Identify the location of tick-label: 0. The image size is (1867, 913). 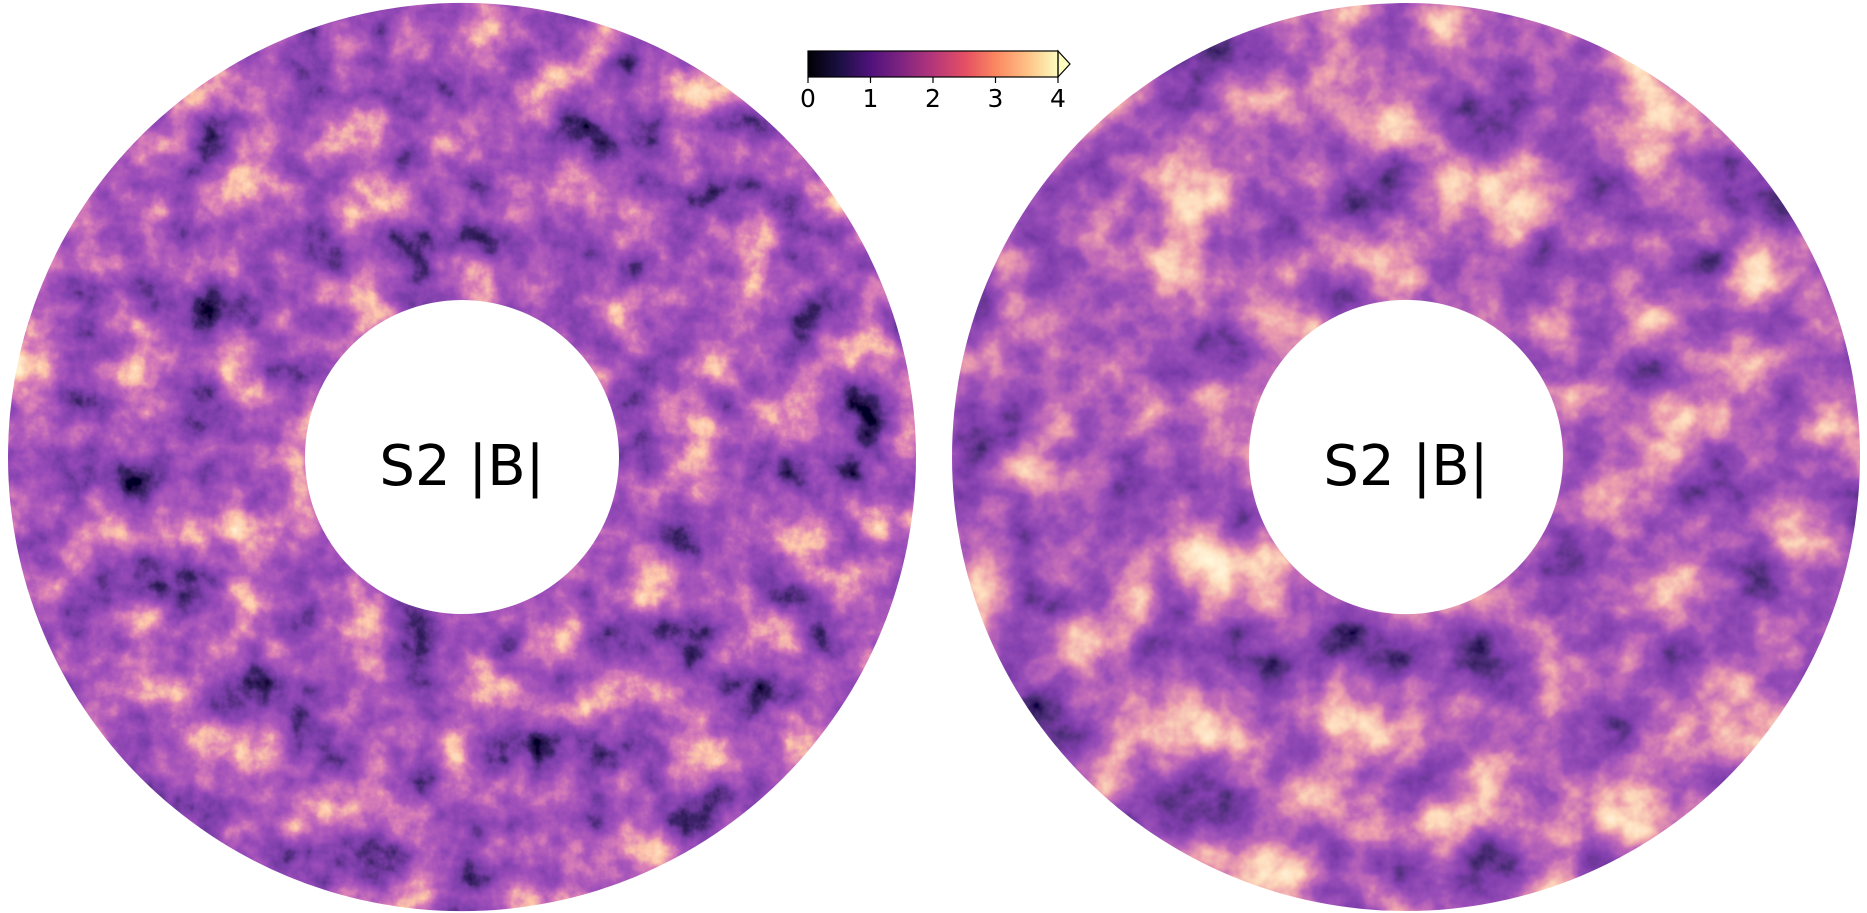
(808, 98).